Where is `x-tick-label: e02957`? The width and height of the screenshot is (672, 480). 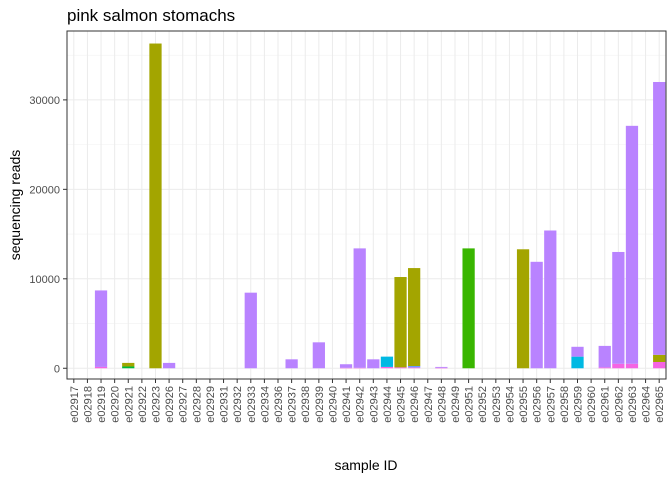 x-tick-label: e02957 is located at coordinates (551, 404).